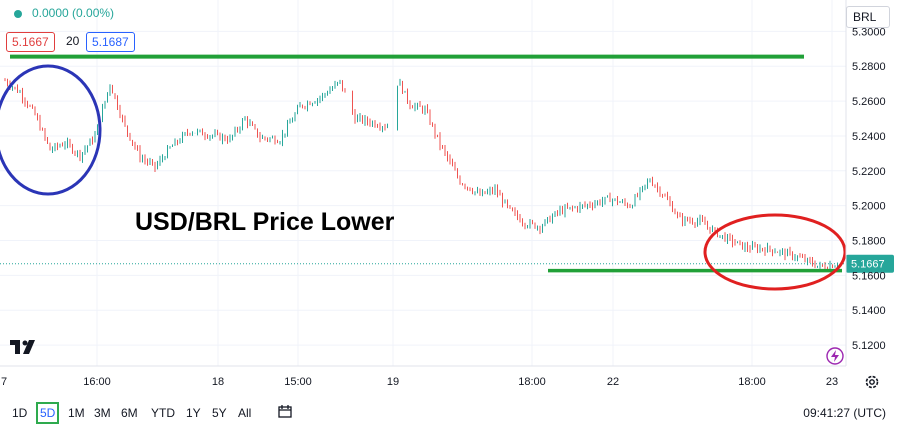 This screenshot has width=898, height=432. I want to click on tf-all: All, so click(245, 413).